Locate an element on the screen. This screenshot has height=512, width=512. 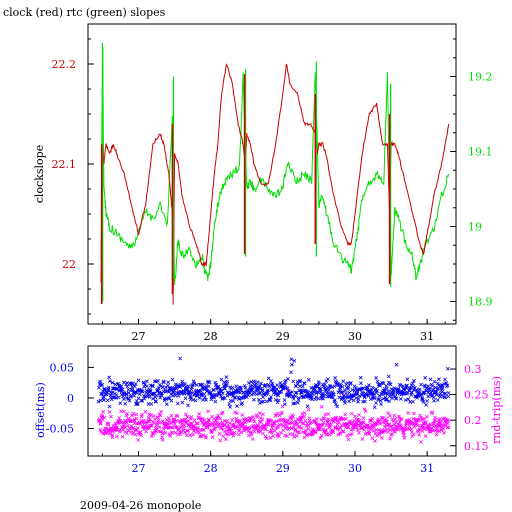
slope-right-axis: 18.9 19 19.1 19.2 is located at coordinates (471, 179).